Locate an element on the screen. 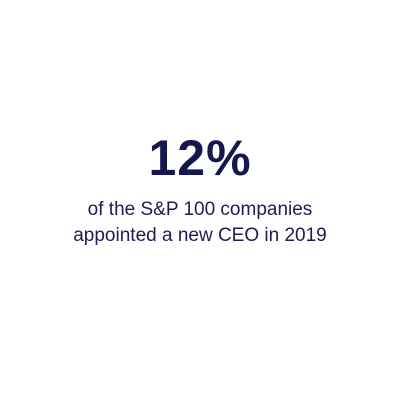 This screenshot has height=400, width=400. caption-line: of the S&P 100 companies is located at coordinates (200, 209).